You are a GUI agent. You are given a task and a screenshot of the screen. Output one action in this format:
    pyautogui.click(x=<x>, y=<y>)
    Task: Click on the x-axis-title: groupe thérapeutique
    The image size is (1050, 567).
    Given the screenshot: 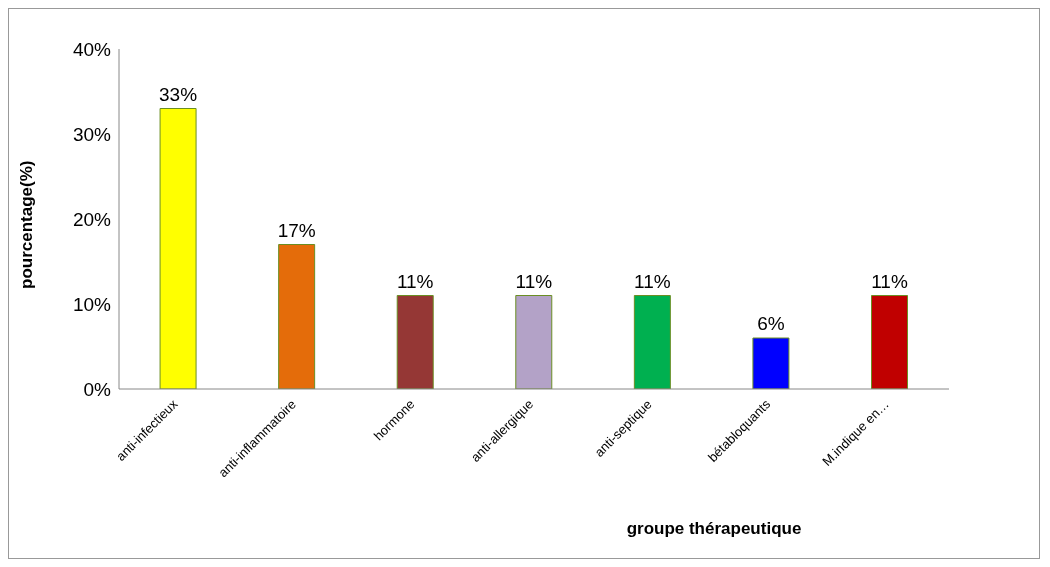 What is the action you would take?
    pyautogui.click(x=714, y=528)
    